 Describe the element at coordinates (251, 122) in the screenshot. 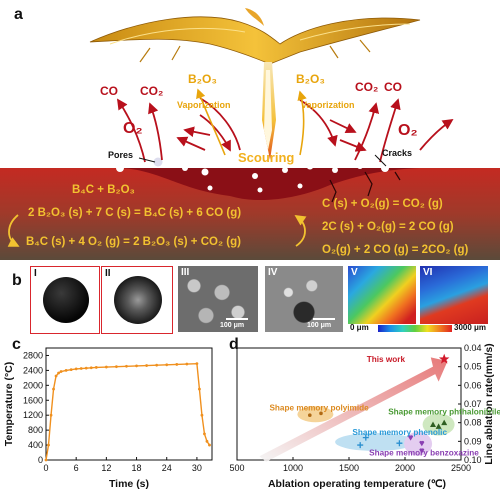

I see `vapor-arrows` at that location.